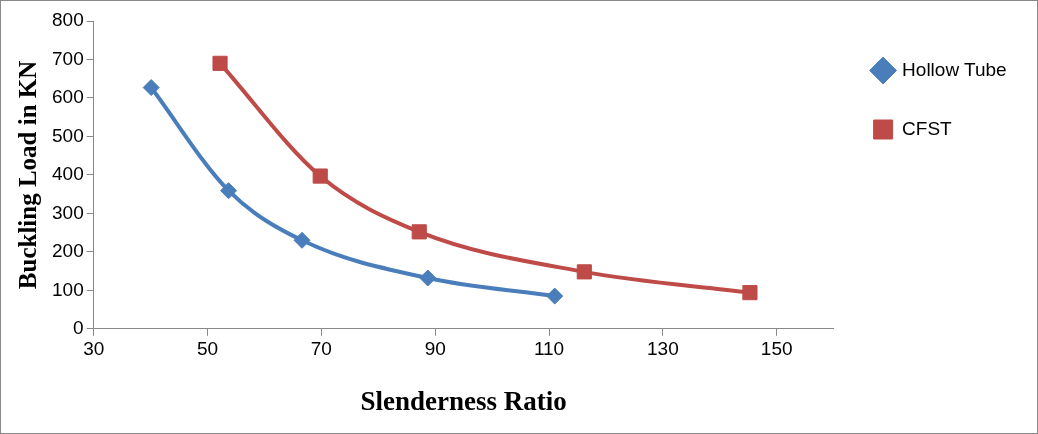 The image size is (1038, 434). Describe the element at coordinates (68, 174) in the screenshot. I see `y-tick-label: 400` at that location.